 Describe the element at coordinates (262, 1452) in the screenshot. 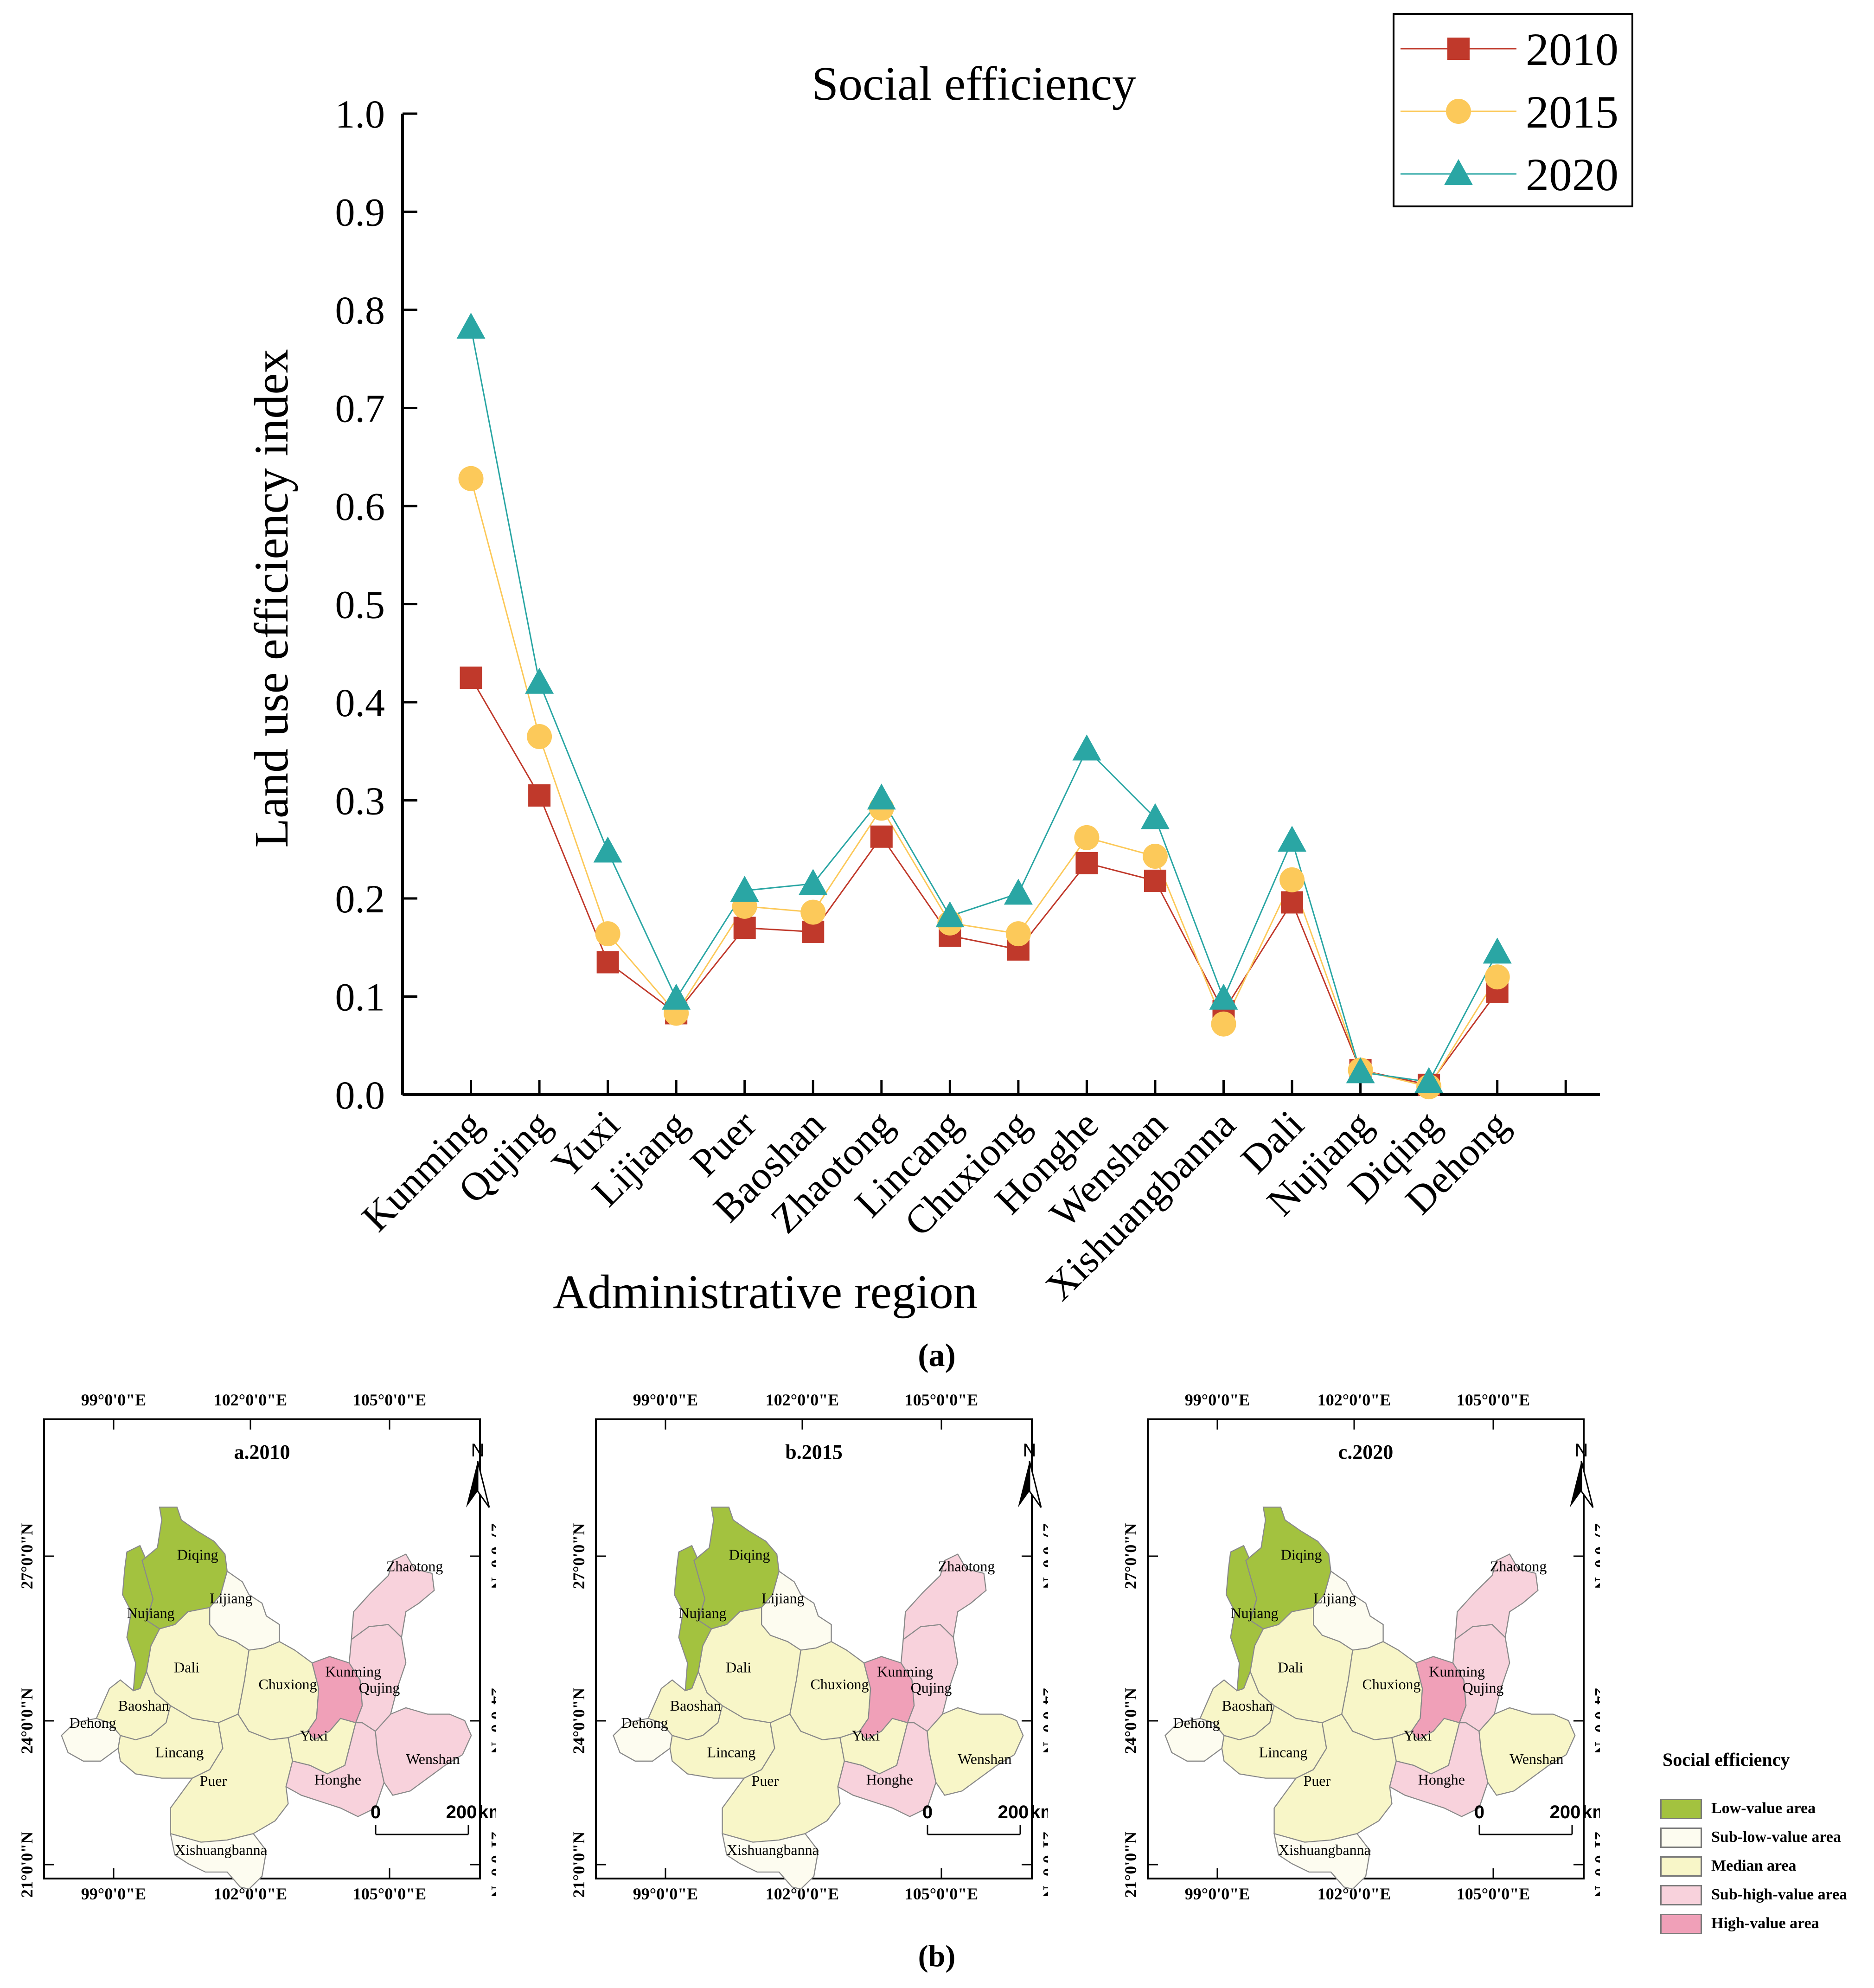

I see `map-title: a.2010` at that location.